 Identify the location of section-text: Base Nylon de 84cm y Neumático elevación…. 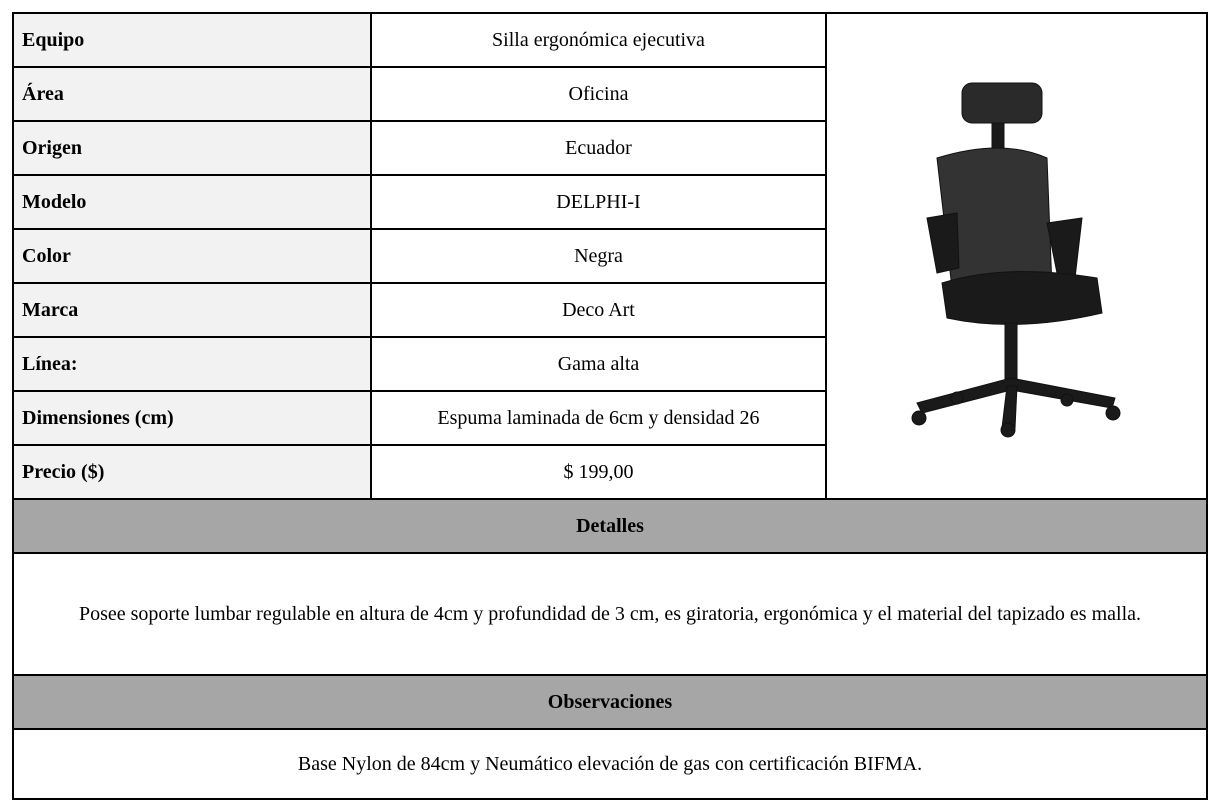
(610, 764).